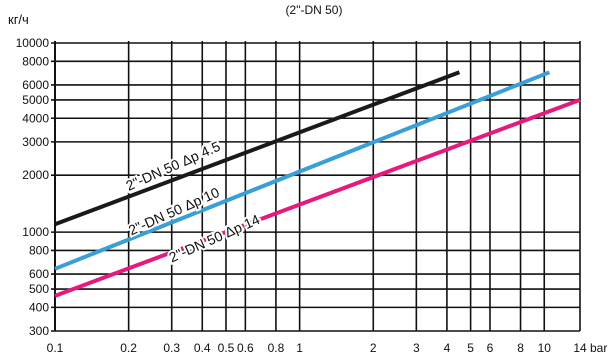  Describe the element at coordinates (18, 19) in the screenshot. I see `y-axis-label: кг/ч` at that location.